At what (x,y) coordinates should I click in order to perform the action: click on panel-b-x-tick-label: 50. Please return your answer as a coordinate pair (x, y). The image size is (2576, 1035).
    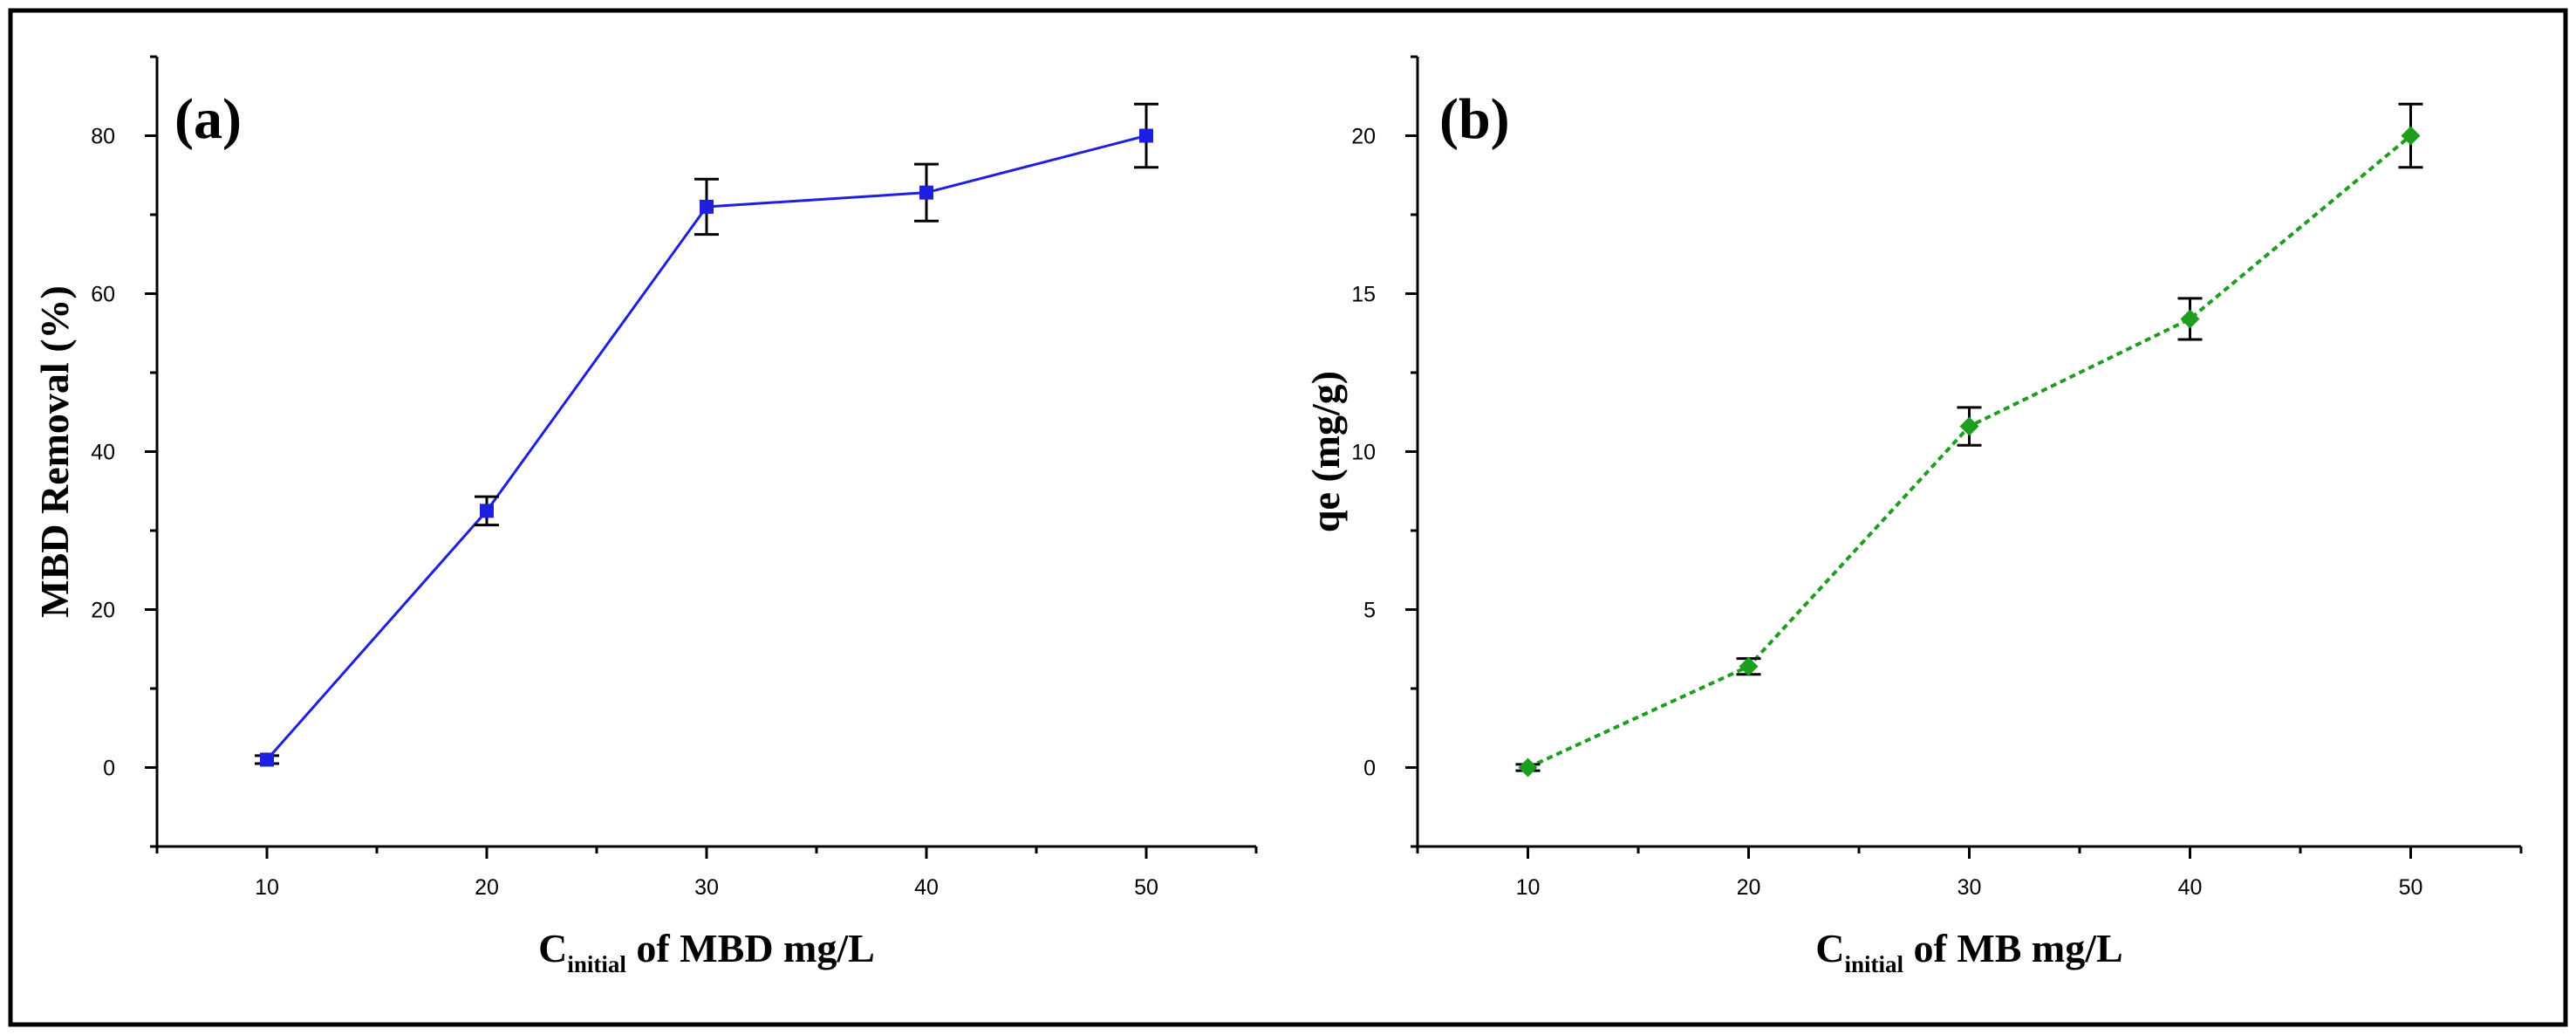
    Looking at the image, I should click on (2411, 887).